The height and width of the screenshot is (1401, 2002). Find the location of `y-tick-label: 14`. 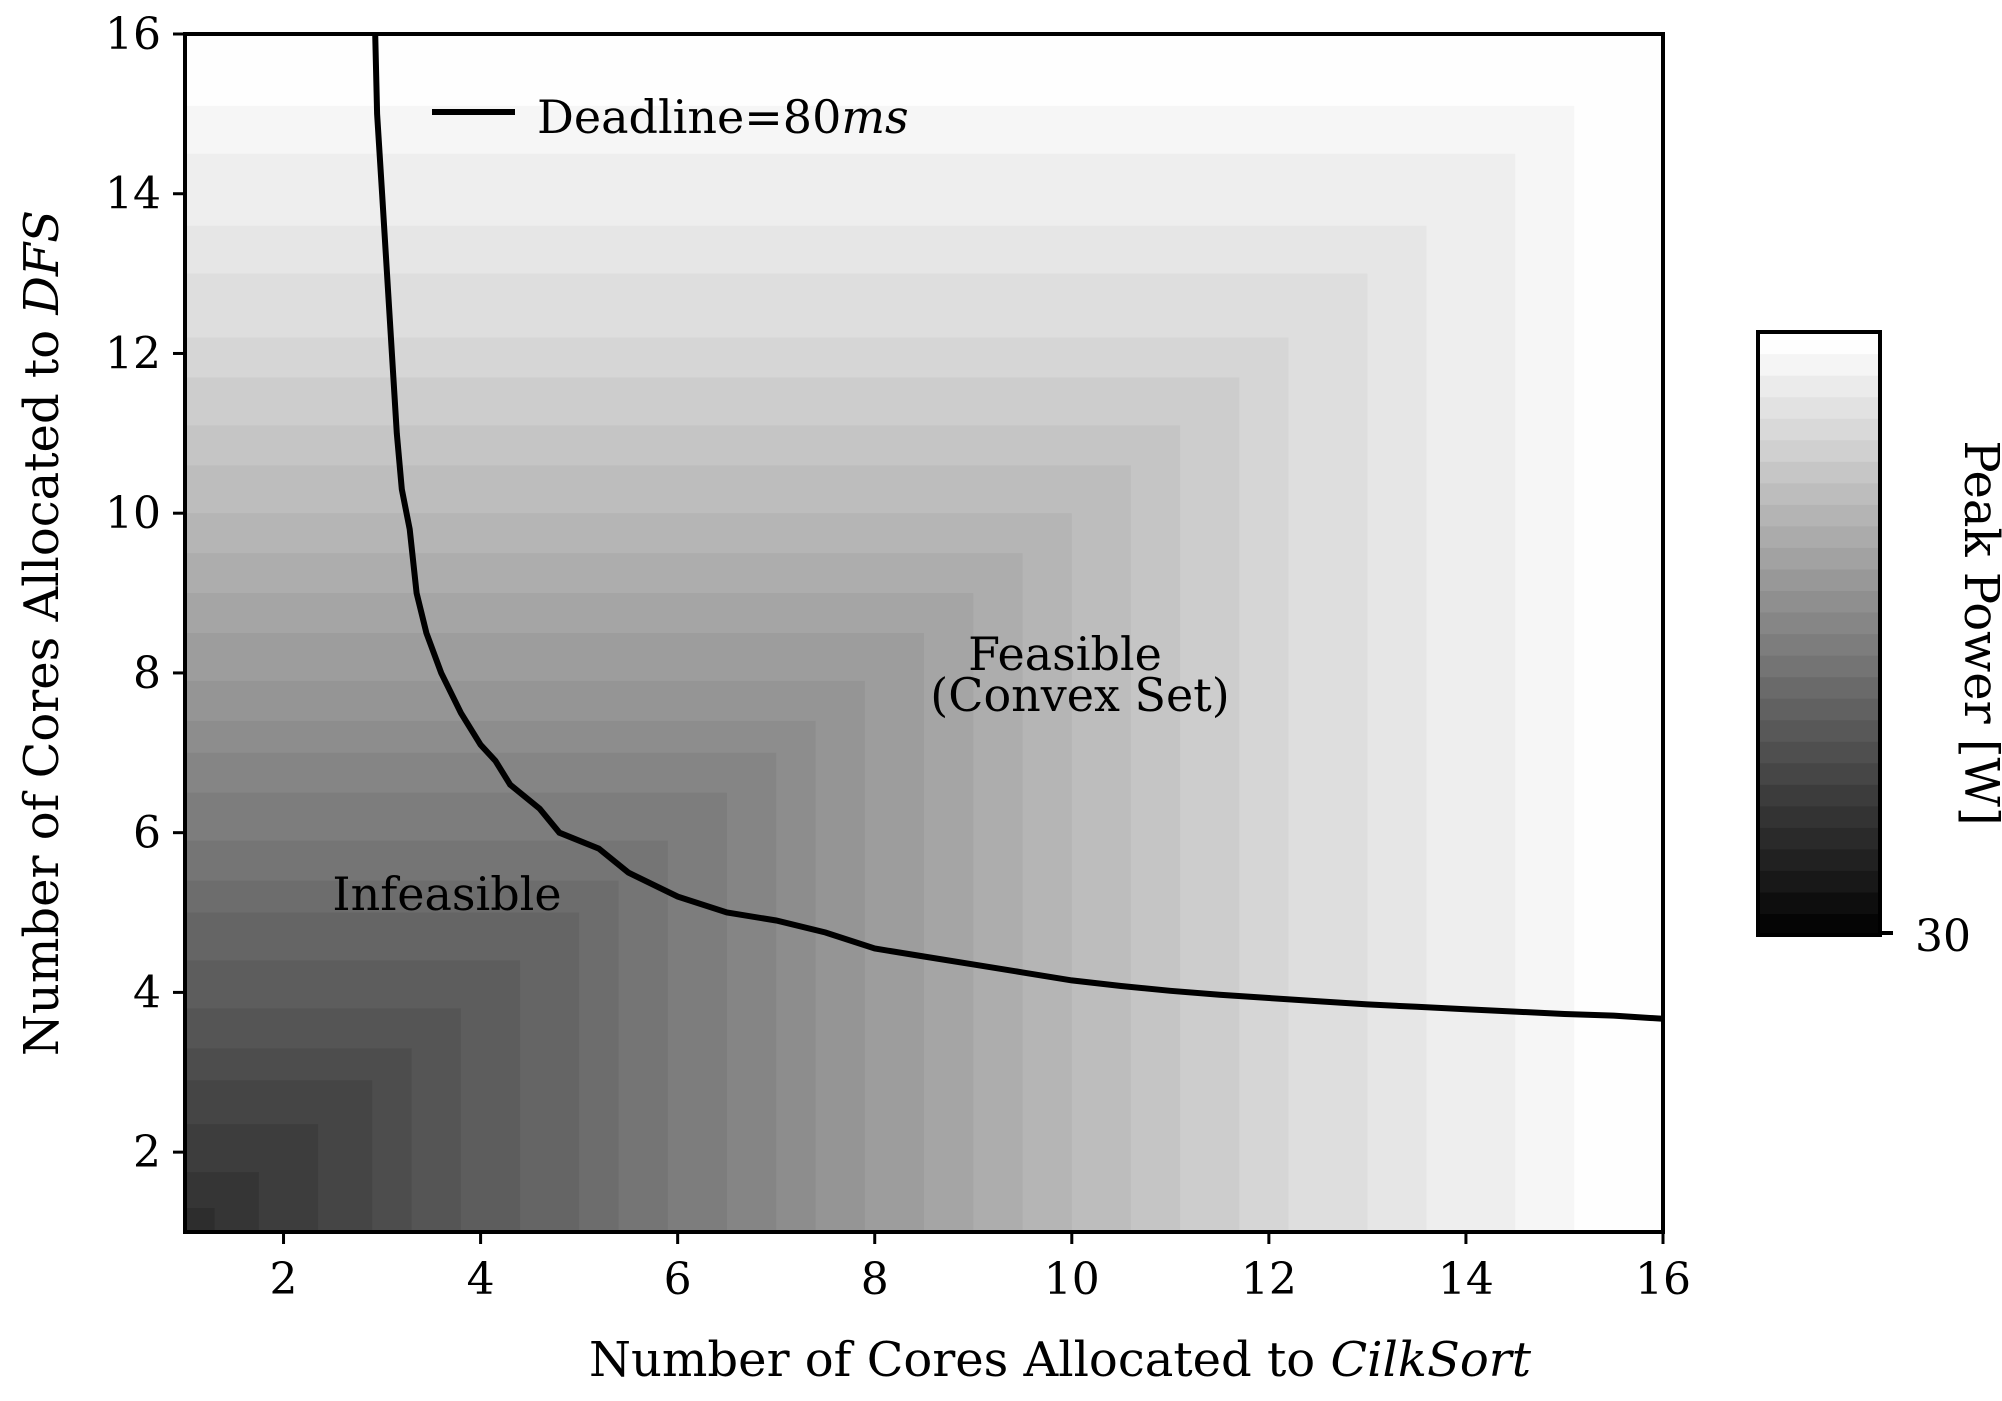

y-tick-label: 14 is located at coordinates (133, 194).